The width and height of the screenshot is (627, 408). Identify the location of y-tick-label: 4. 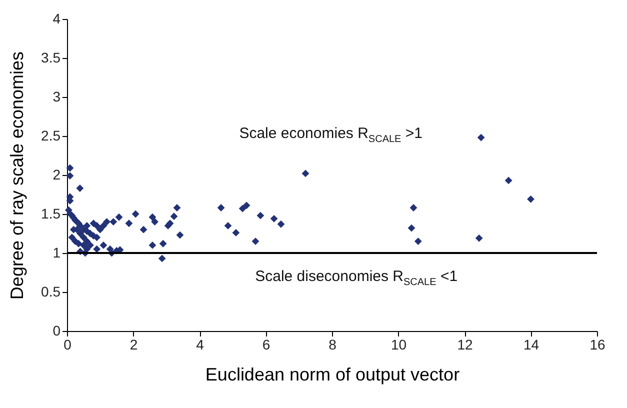
(56, 18).